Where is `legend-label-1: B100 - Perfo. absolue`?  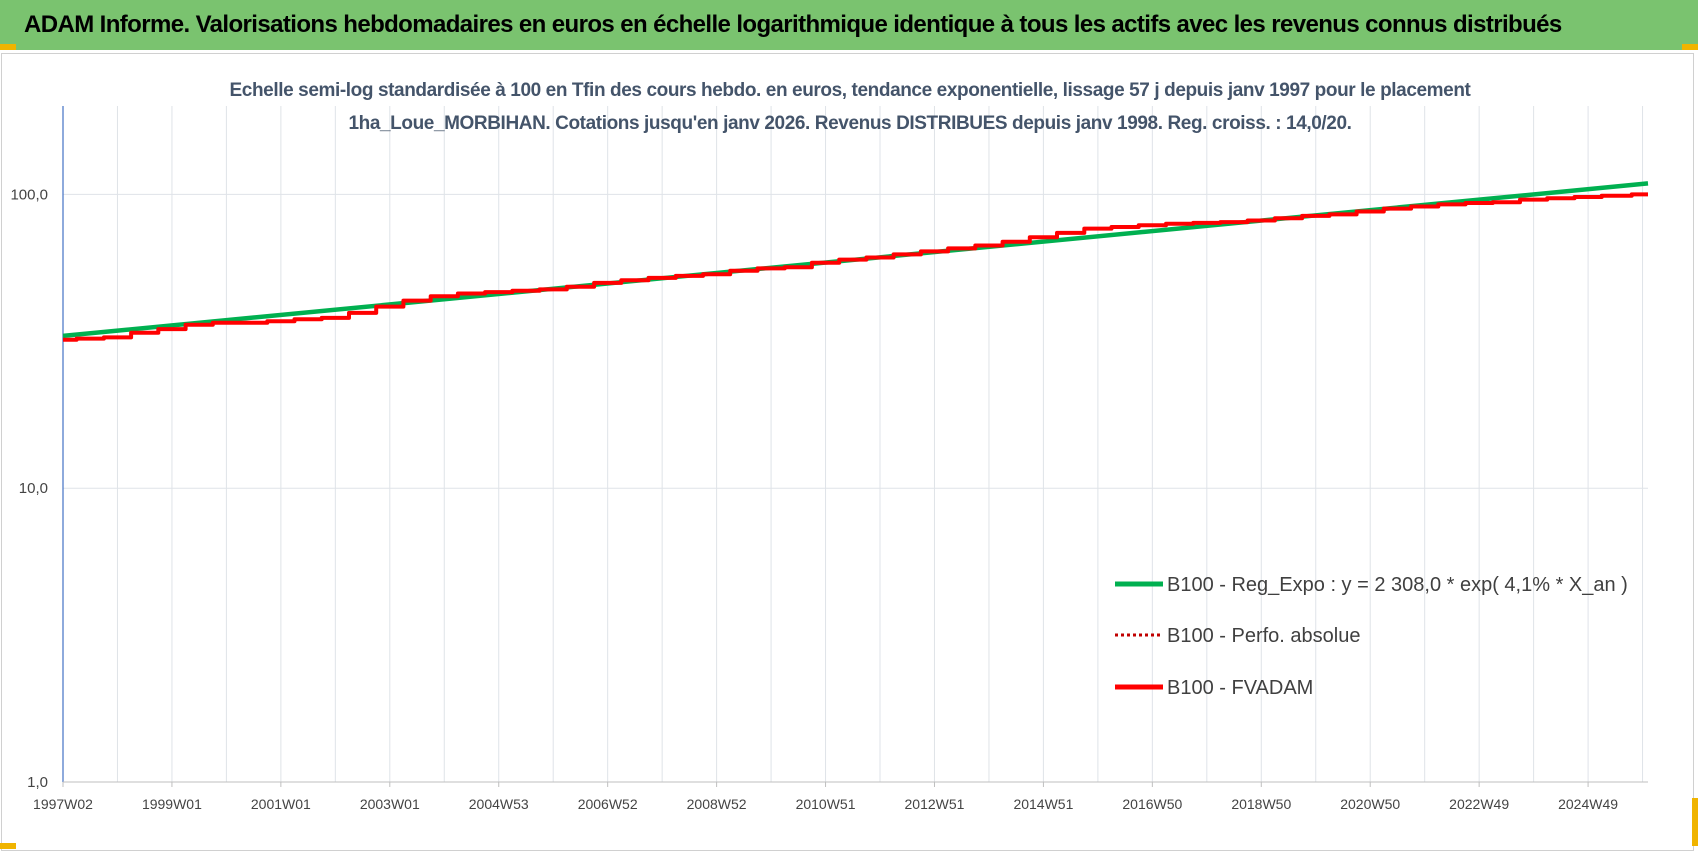
legend-label-1: B100 - Perfo. absolue is located at coordinates (1263, 636).